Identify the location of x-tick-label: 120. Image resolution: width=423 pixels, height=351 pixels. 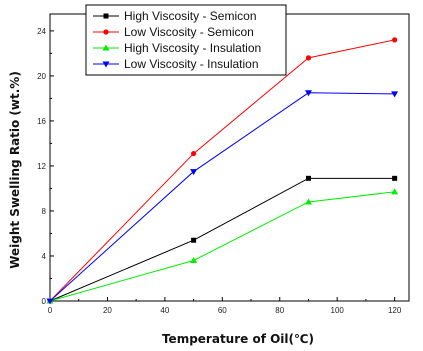
(395, 310).